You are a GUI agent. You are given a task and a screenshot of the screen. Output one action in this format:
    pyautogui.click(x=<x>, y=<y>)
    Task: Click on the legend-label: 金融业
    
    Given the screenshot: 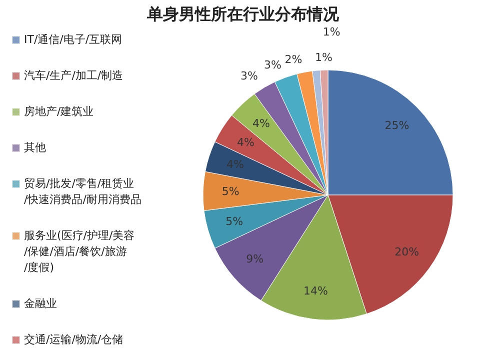 What is the action you would take?
    pyautogui.click(x=40, y=303)
    